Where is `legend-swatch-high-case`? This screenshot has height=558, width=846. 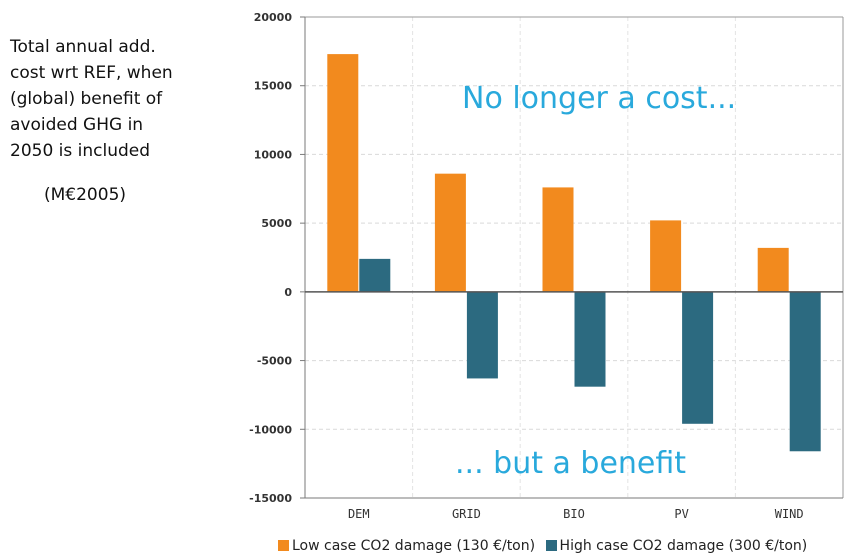 legend-swatch-high-case is located at coordinates (551, 545).